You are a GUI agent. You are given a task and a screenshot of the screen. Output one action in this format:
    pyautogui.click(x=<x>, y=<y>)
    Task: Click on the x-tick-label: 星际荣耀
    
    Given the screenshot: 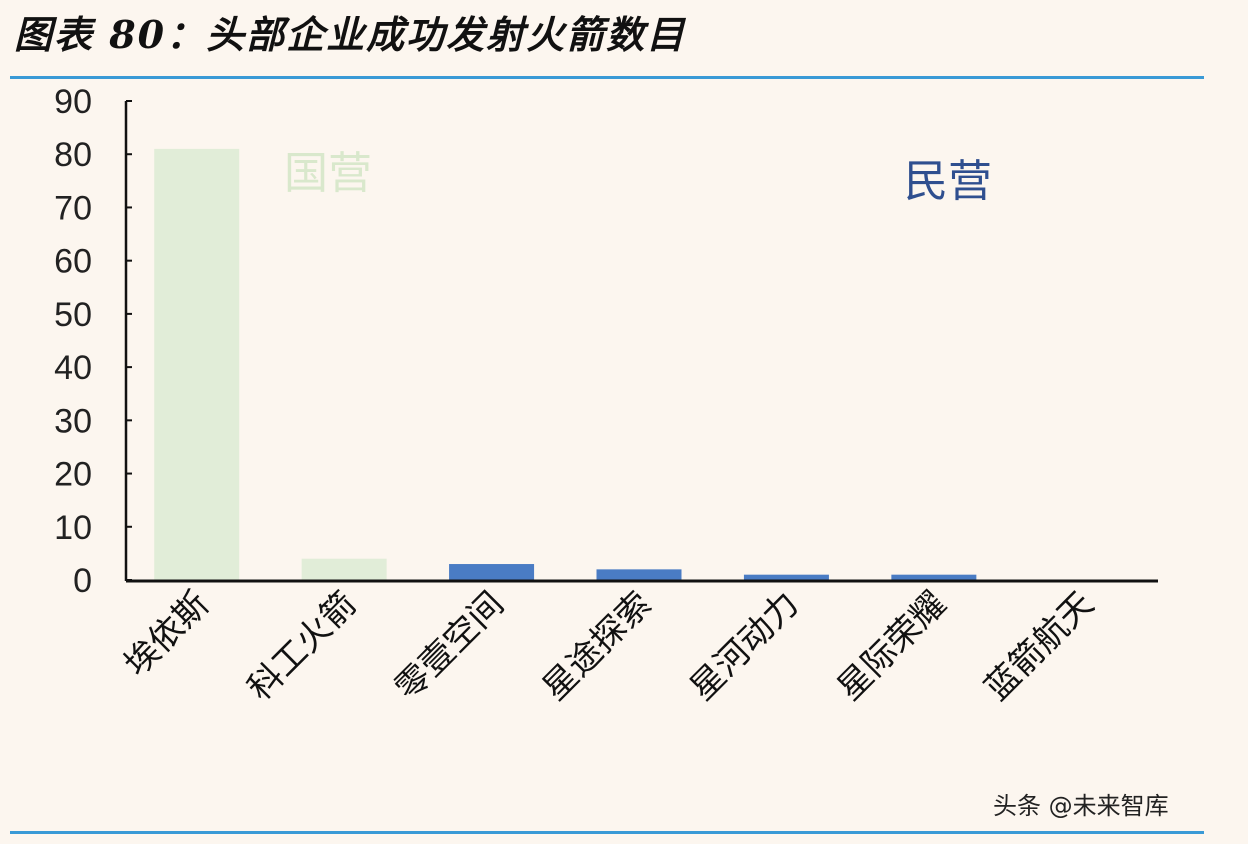 What is the action you would take?
    pyautogui.click(x=892, y=646)
    